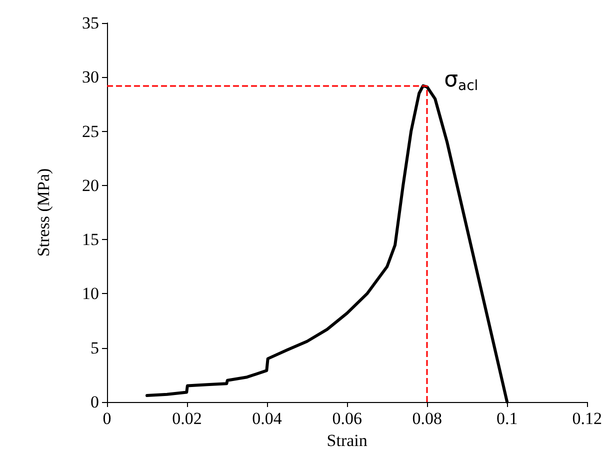 This screenshot has height=468, width=605. Describe the element at coordinates (90, 294) in the screenshot. I see `y-tick-label: 10` at that location.